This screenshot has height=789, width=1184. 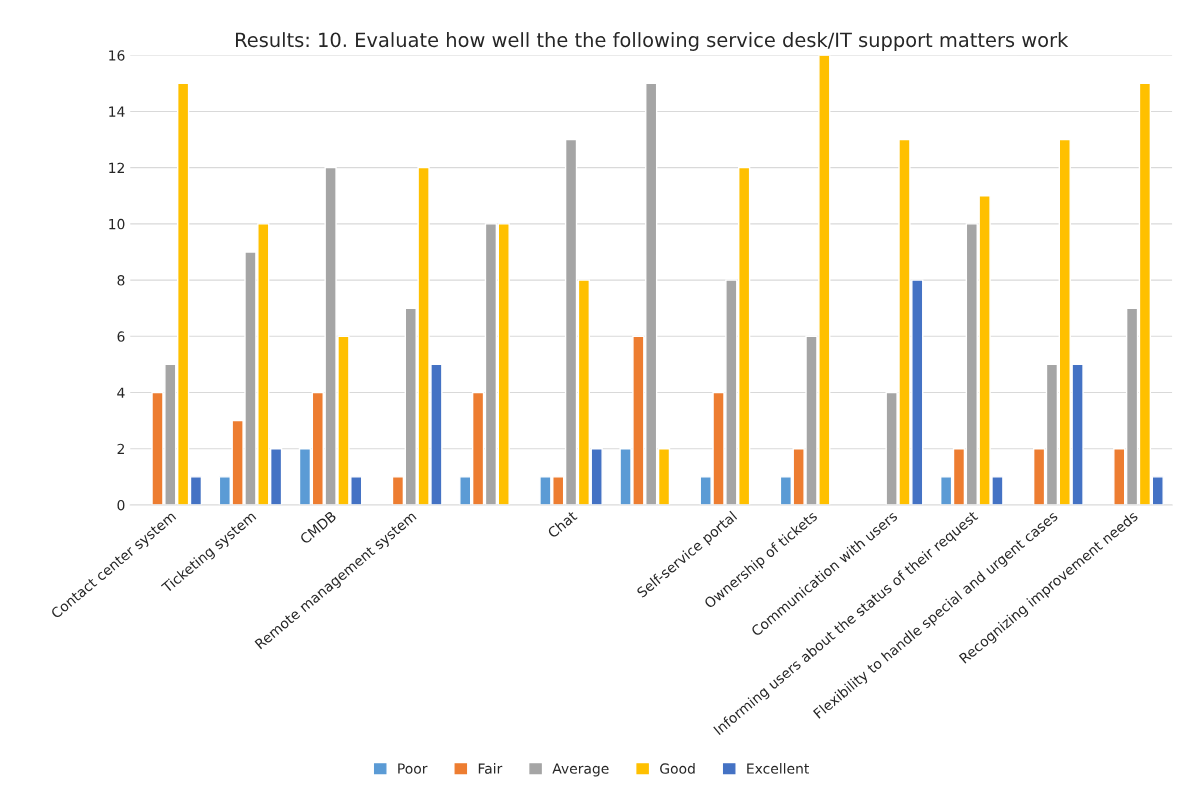 What do you see at coordinates (121, 280) in the screenshot?
I see `y-tick-label: 8` at bounding box center [121, 280].